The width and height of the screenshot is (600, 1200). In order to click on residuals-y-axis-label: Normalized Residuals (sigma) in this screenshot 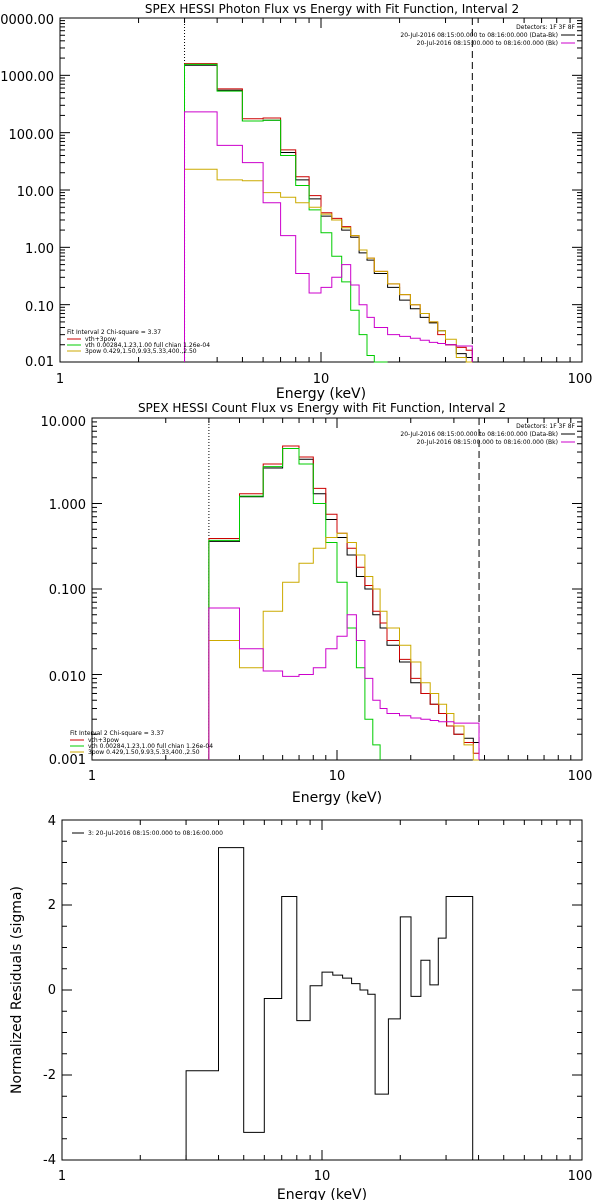, I will do `click(17, 990)`.